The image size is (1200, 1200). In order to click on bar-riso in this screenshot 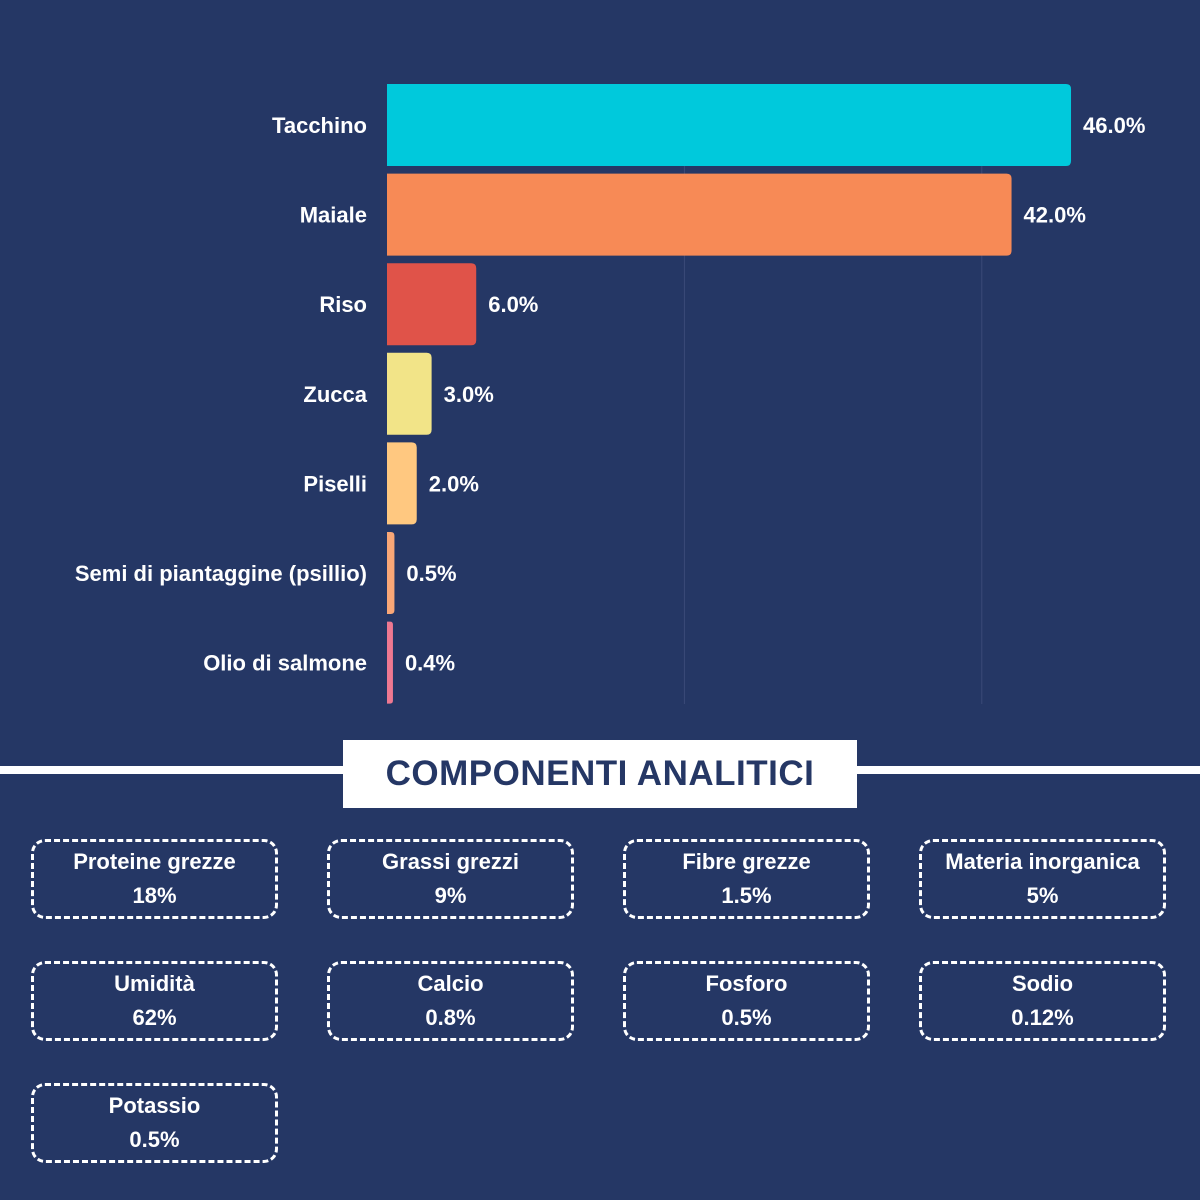, I will do `click(432, 304)`.